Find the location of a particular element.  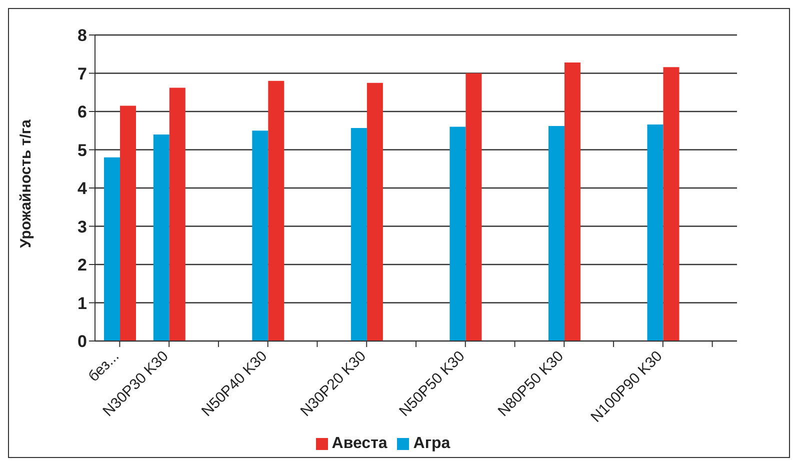

y-tick-label: 3 is located at coordinates (82, 226).